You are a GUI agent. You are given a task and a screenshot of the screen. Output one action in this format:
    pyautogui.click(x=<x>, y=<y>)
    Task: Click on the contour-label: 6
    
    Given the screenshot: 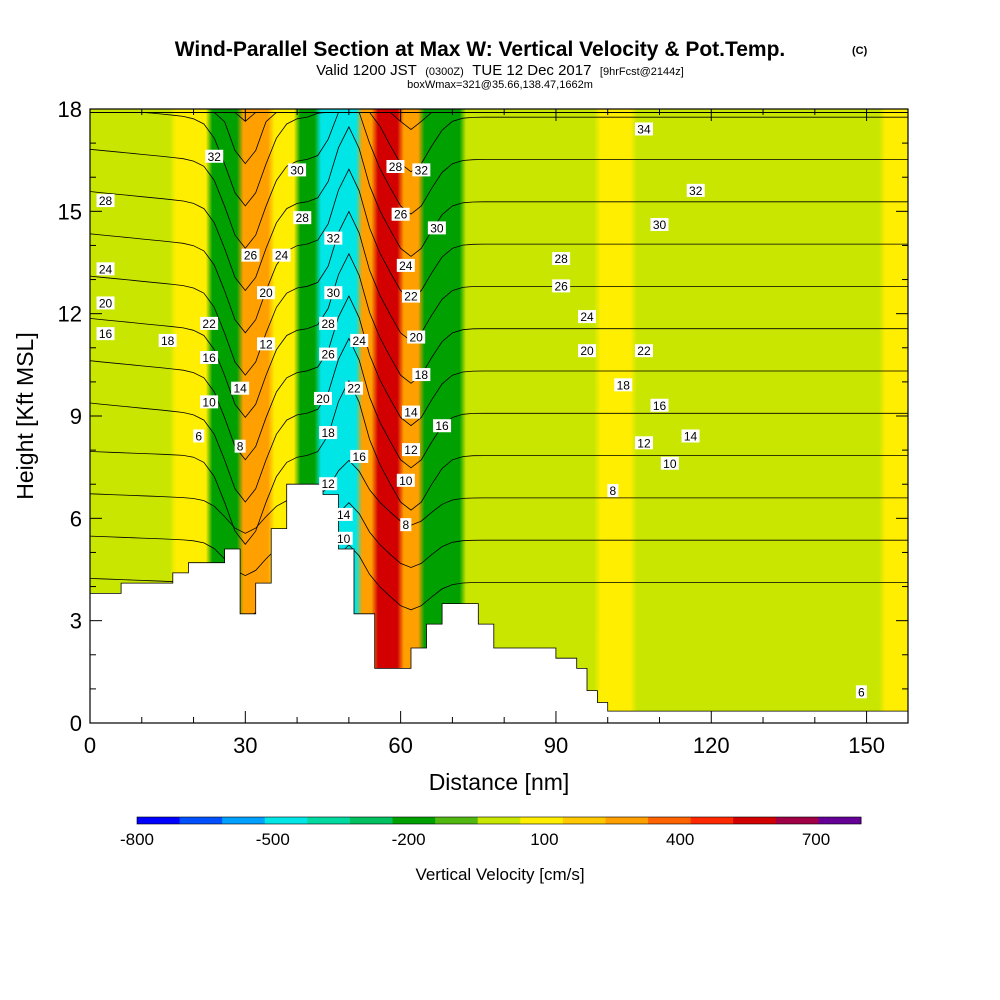 What is the action you would take?
    pyautogui.click(x=198, y=436)
    